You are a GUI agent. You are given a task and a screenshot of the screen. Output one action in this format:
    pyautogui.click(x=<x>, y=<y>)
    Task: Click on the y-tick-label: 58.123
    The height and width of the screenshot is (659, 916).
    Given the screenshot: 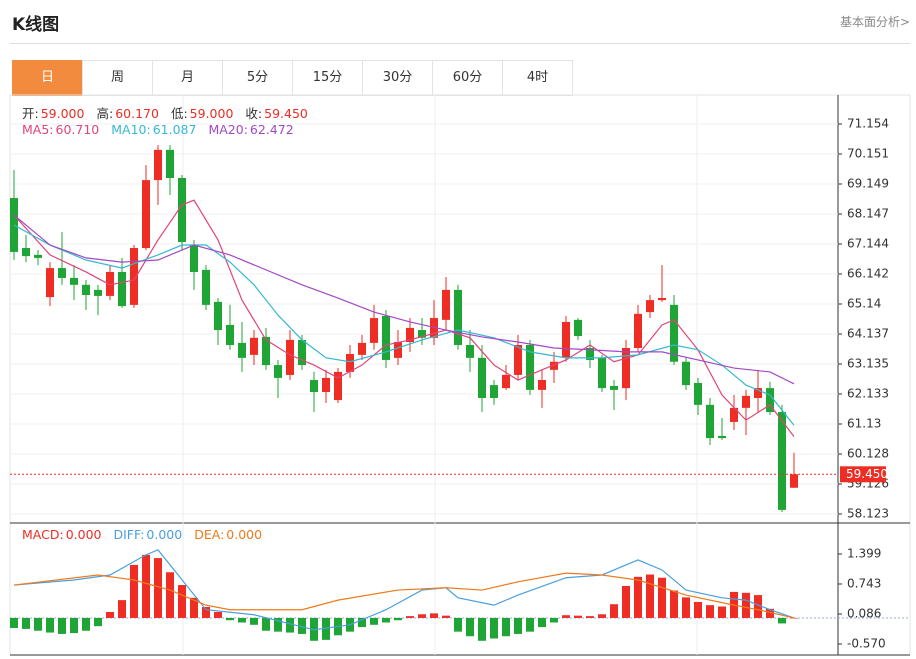 What is the action you would take?
    pyautogui.click(x=868, y=514)
    